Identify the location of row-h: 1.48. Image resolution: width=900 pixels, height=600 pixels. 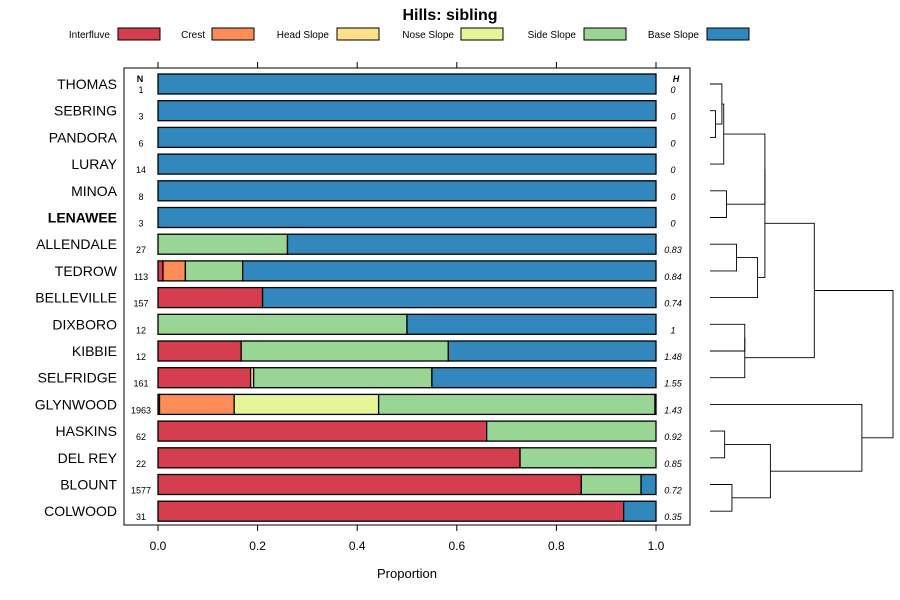
(673, 357).